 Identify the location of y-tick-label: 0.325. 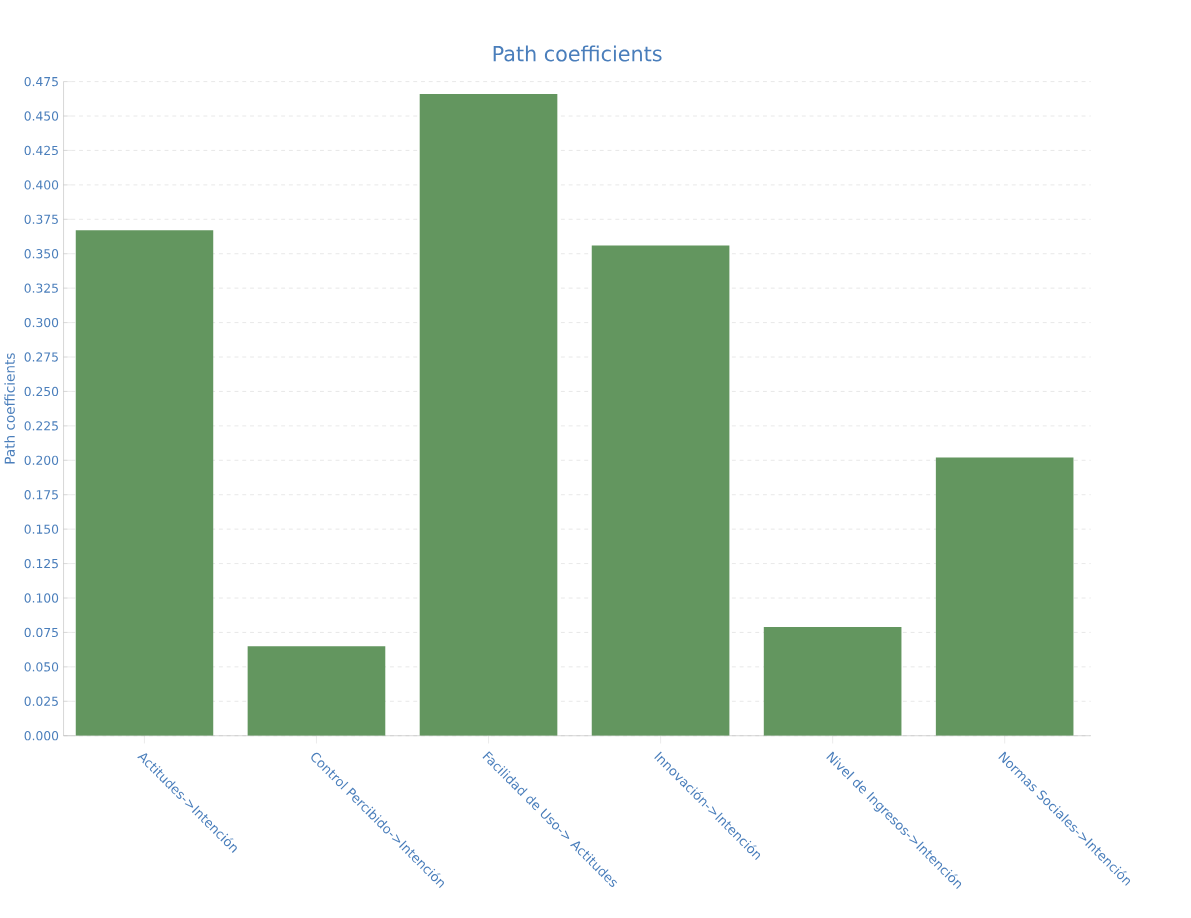
(41, 288).